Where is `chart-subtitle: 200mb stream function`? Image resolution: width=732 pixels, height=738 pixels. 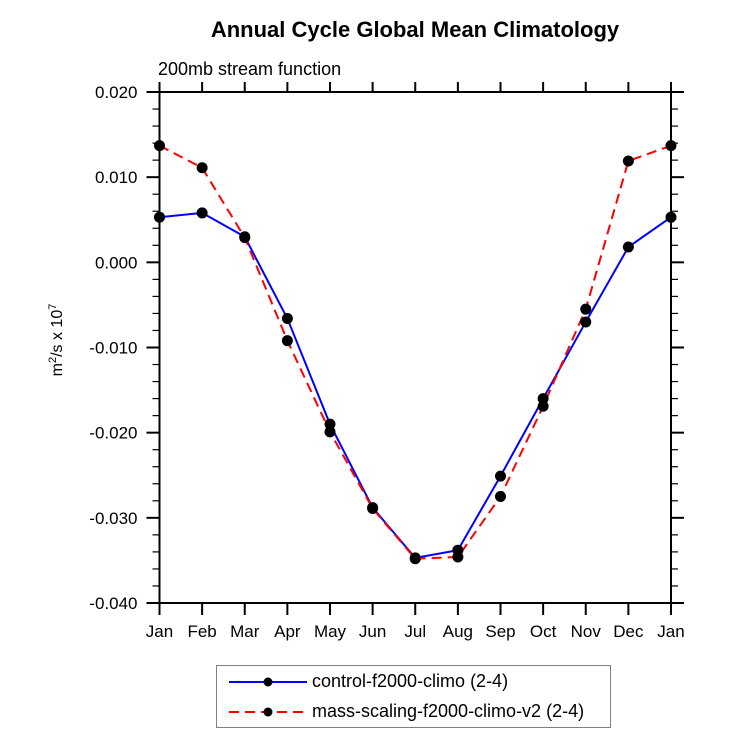 chart-subtitle: 200mb stream function is located at coordinates (250, 69).